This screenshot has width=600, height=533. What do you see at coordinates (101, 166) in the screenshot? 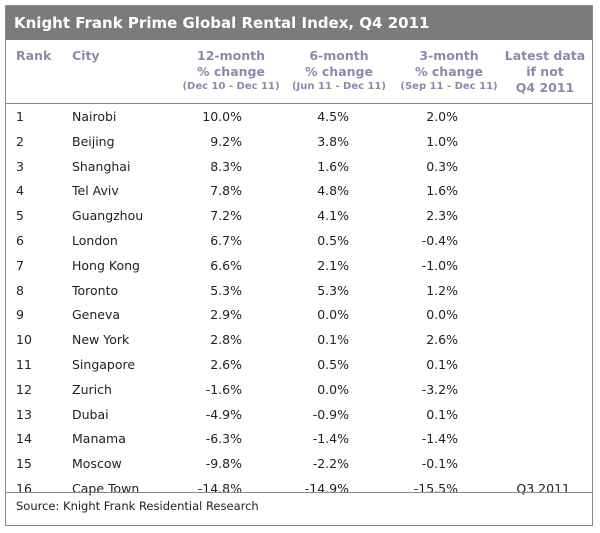
I see `city-cell: Shanghai` at bounding box center [101, 166].